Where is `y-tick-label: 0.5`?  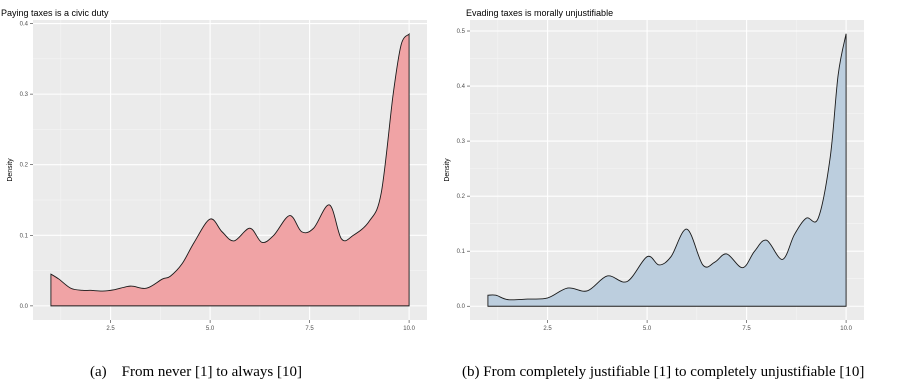 y-tick-label: 0.5 is located at coordinates (461, 32).